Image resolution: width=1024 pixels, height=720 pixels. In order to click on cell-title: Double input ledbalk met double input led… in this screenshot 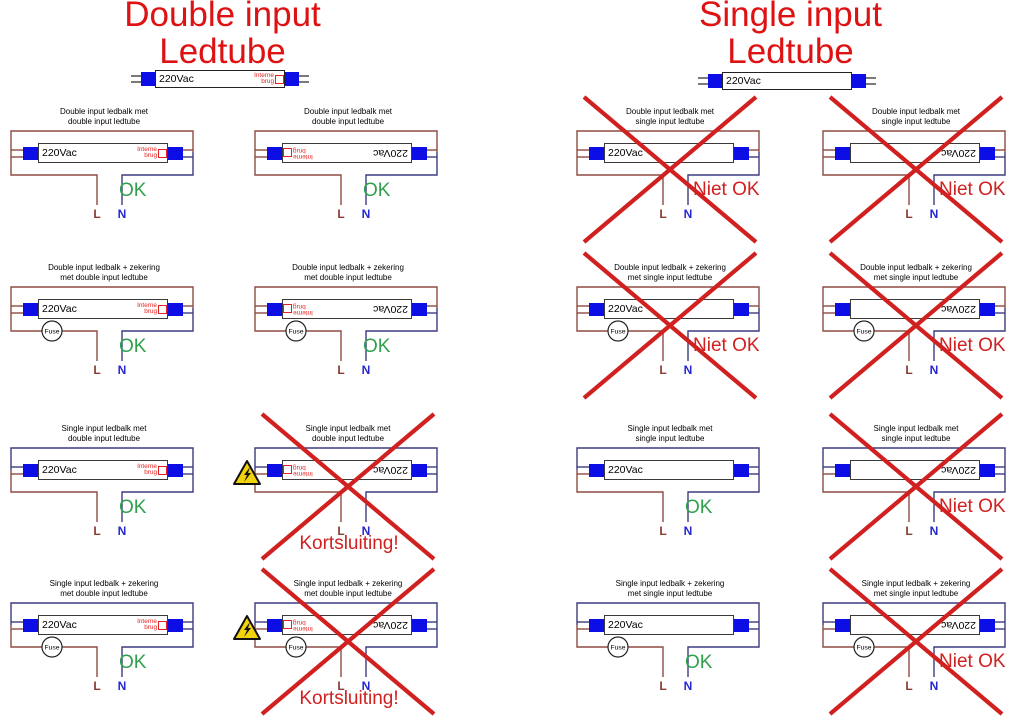, I will do `click(104, 116)`.